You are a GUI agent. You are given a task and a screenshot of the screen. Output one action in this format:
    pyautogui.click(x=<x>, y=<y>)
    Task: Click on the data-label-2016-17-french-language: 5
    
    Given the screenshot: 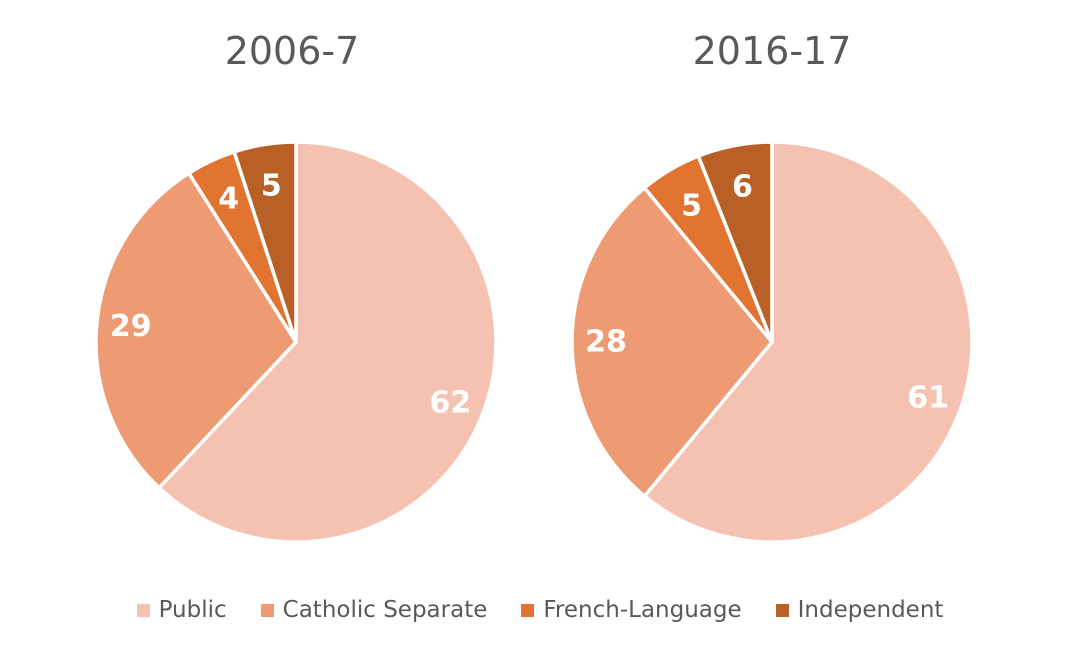 What is the action you would take?
    pyautogui.click(x=691, y=206)
    